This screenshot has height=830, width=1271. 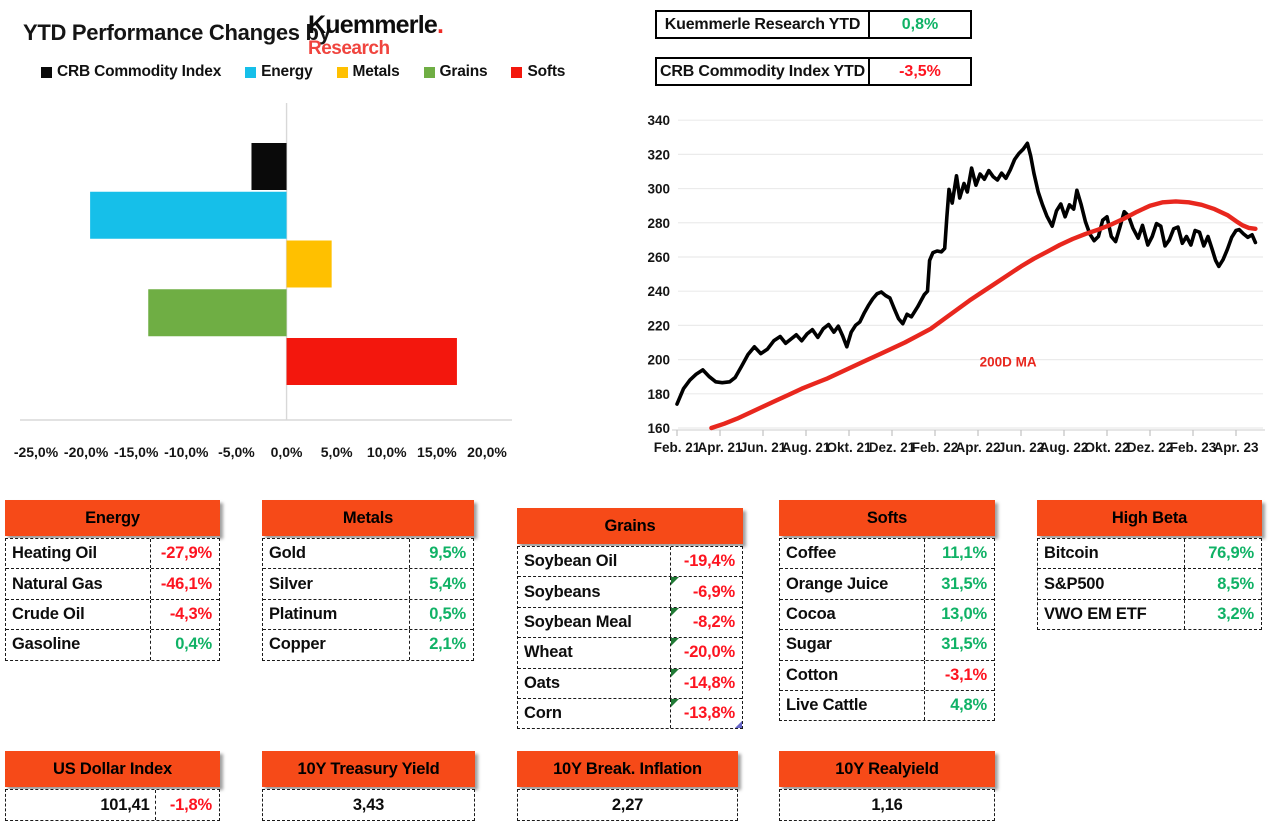 I want to click on row-value: -27,9%, so click(x=185, y=553).